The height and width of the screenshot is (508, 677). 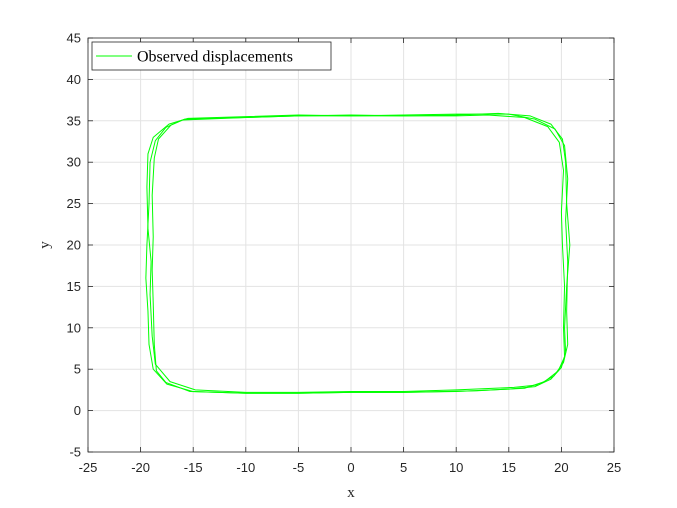 I want to click on y-tick-label: 40, so click(x=74, y=79).